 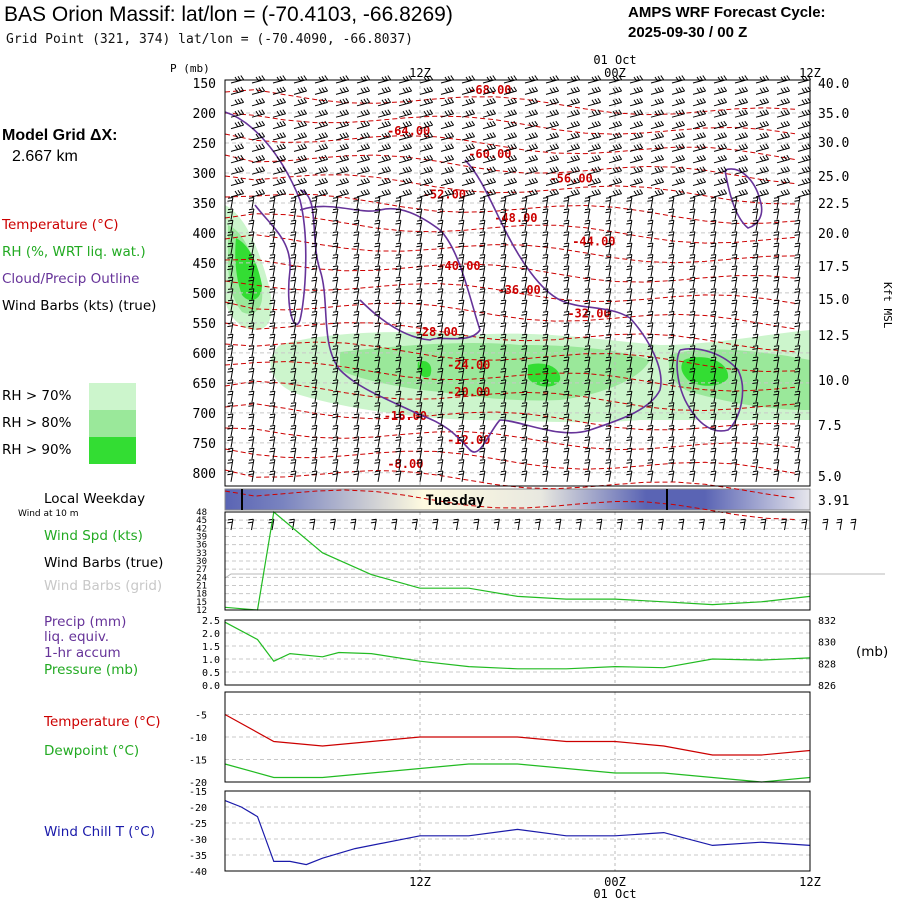 I want to click on precip-tick: 1.0, so click(x=211, y=660).